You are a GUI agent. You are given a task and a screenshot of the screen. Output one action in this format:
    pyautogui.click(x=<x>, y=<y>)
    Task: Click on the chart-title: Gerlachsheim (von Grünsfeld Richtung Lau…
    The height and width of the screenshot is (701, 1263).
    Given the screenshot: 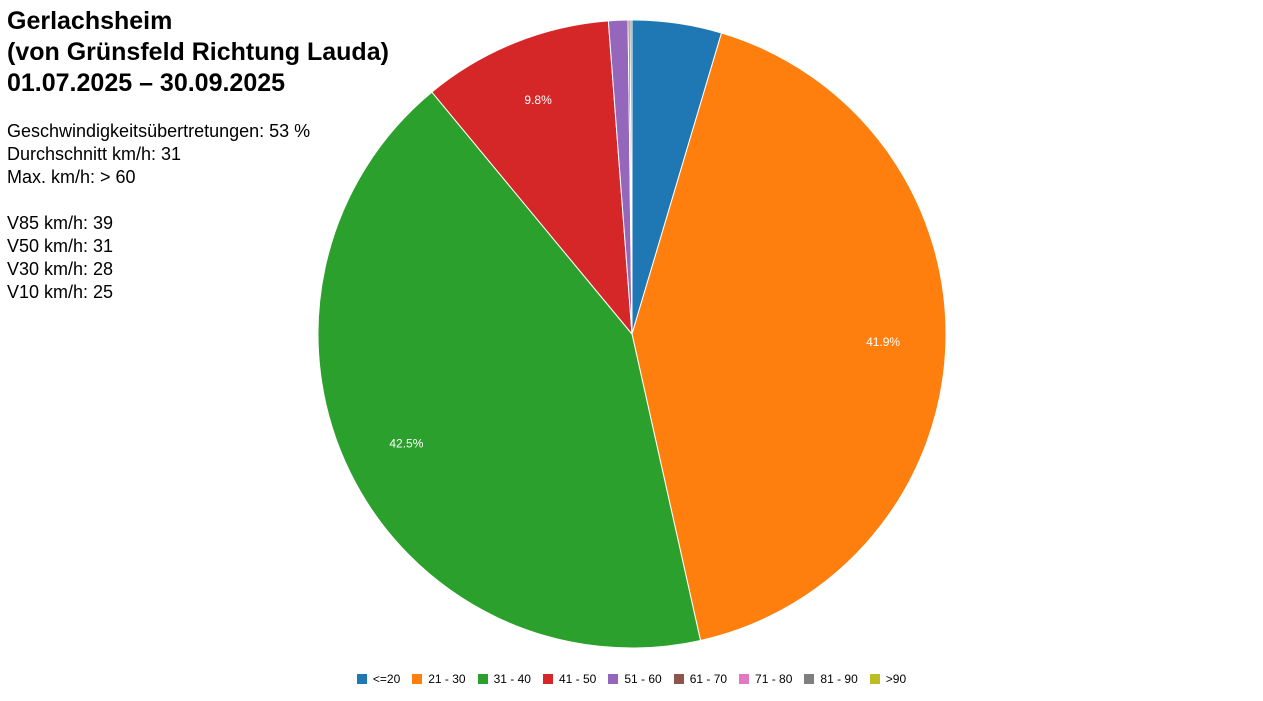 What is the action you would take?
    pyautogui.click(x=198, y=52)
    